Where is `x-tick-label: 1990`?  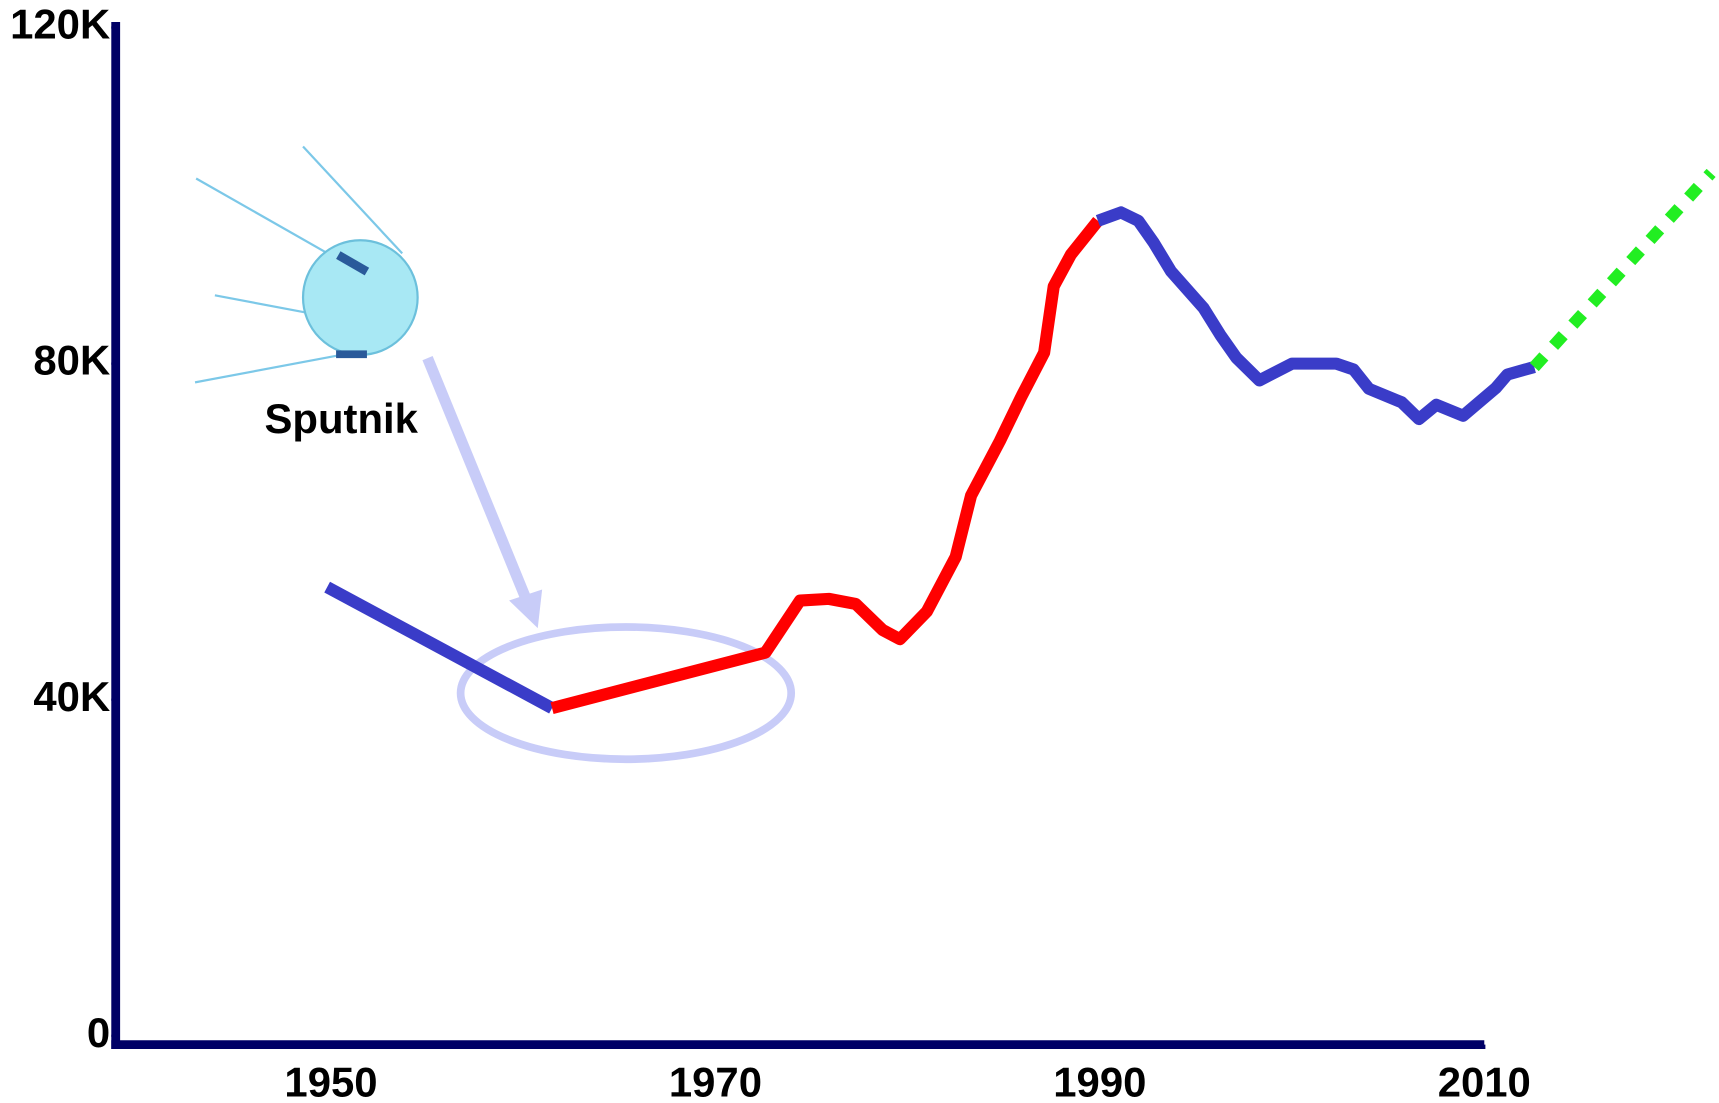 x-tick-label: 1990 is located at coordinates (1099, 1080).